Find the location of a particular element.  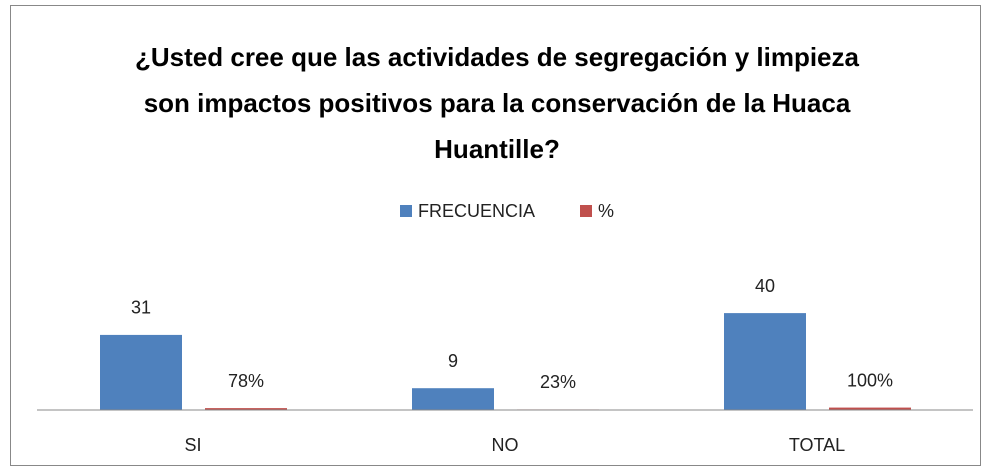

value-label: 9 is located at coordinates (453, 361).